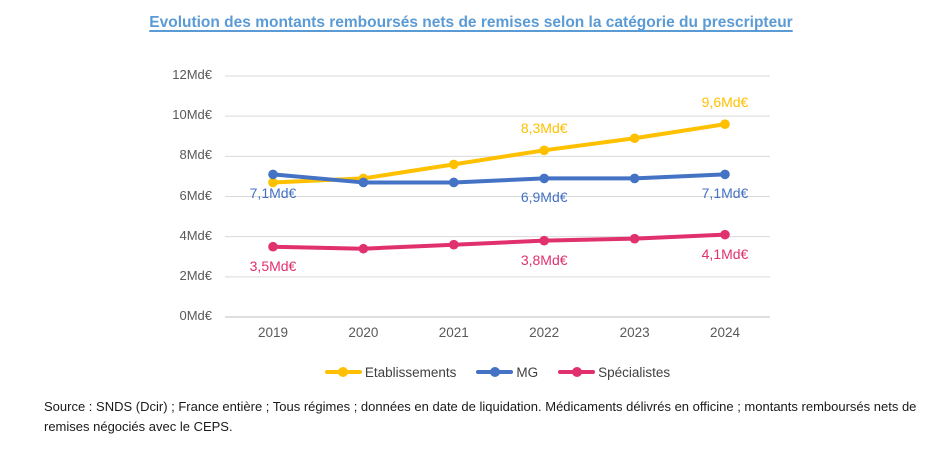 The image size is (942, 464). What do you see at coordinates (273, 332) in the screenshot?
I see `x-axis-tick-label: 2019` at bounding box center [273, 332].